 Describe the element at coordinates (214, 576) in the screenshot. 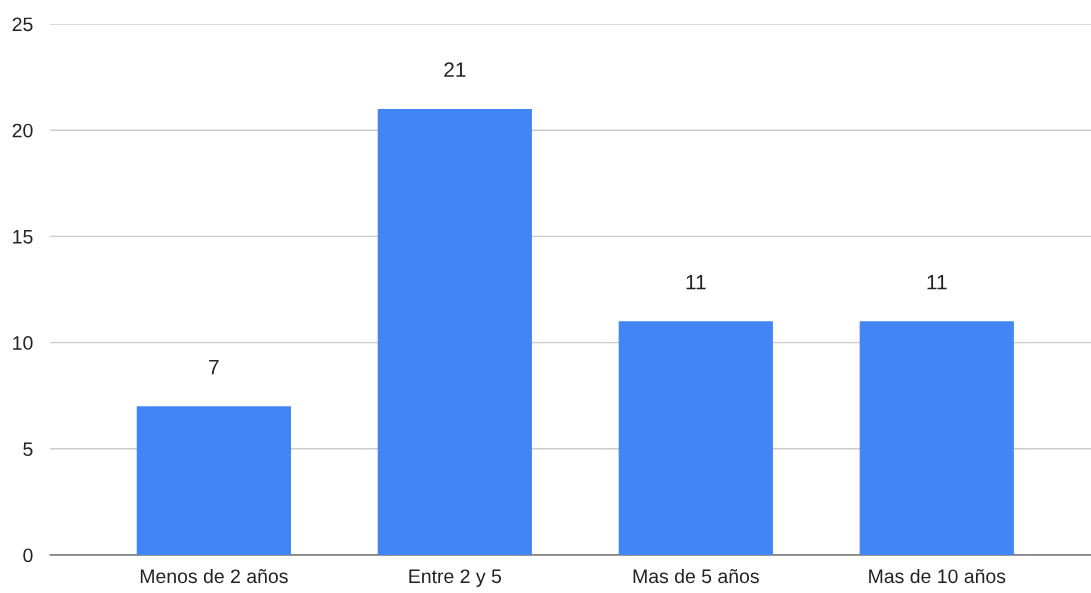

I see `x-tick-label: Menos de 2 años` at that location.